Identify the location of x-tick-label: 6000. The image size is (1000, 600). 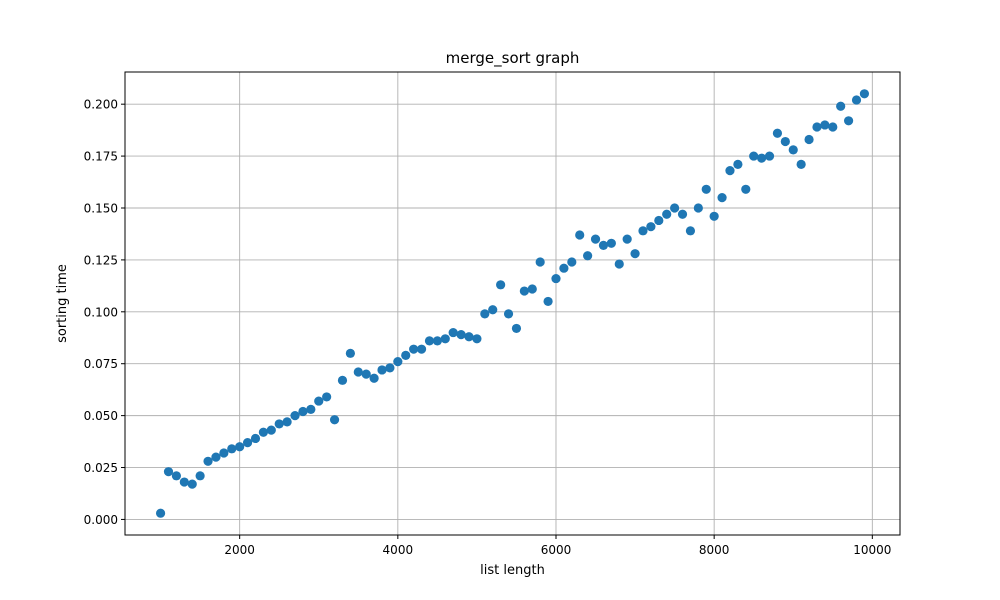
(556, 550).